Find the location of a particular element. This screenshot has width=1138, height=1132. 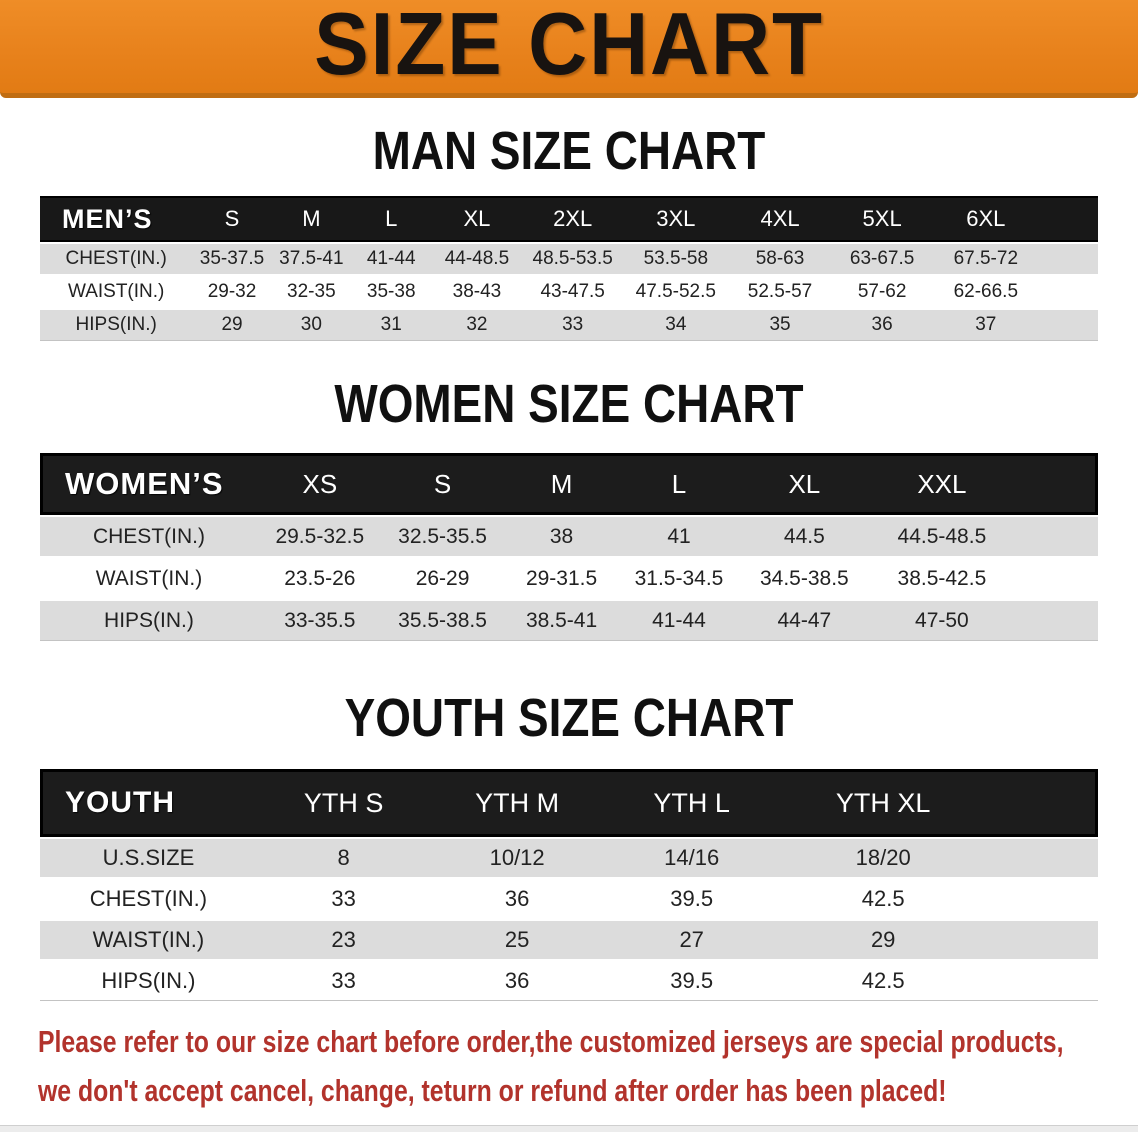

table-header: MEN’S S M L XL 2XL 3XL 4XL 5XL 6XL is located at coordinates (569, 219).